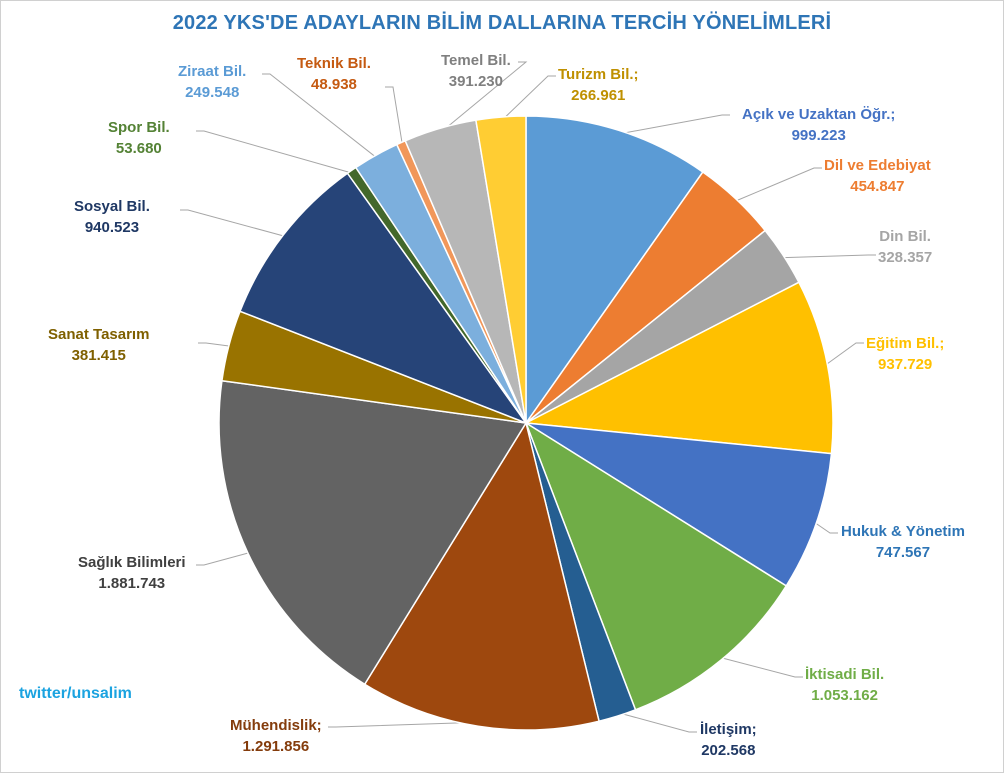  I want to click on data-label-din-bil: Din Bil. 328.357, so click(905, 247).